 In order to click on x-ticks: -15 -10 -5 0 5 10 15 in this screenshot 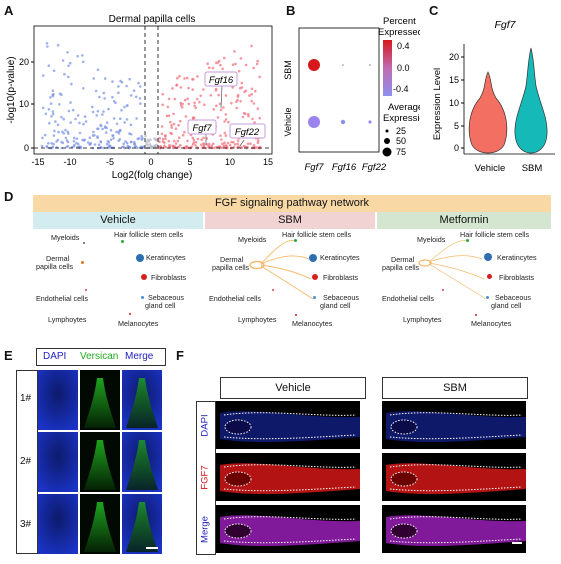, I will do `click(152, 162)`.